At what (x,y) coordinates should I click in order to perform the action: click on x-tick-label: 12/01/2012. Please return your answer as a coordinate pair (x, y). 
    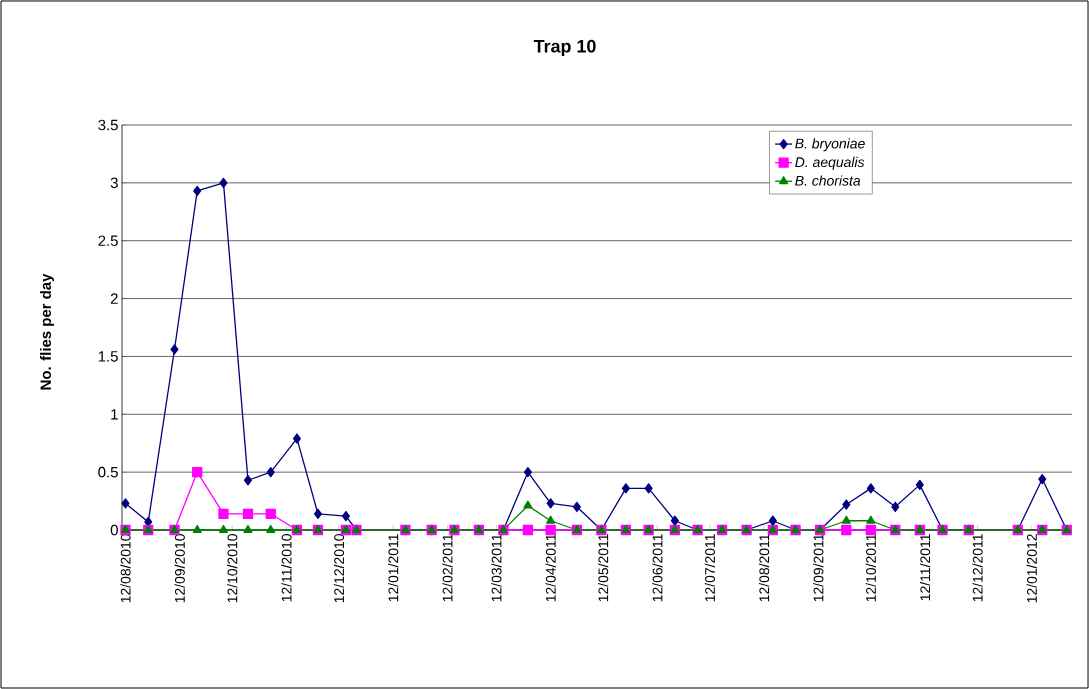
    Looking at the image, I should click on (1031, 568).